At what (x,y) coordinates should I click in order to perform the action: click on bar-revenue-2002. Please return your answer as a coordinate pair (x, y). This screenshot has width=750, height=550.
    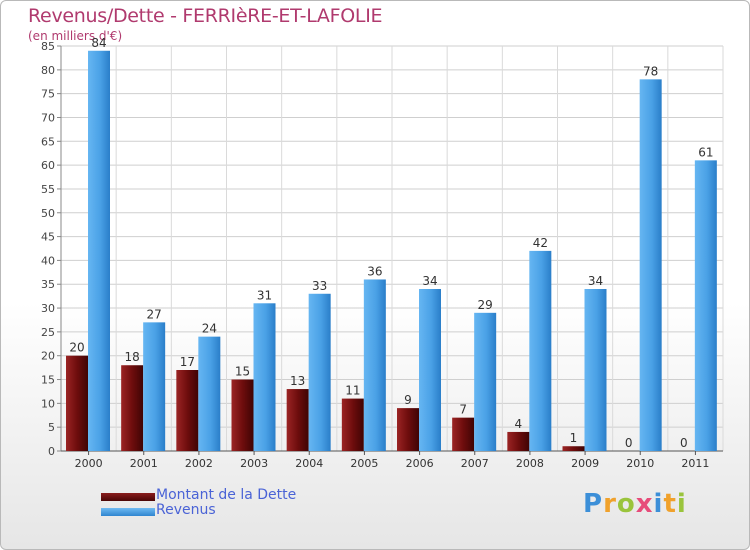
    Looking at the image, I should click on (209, 393).